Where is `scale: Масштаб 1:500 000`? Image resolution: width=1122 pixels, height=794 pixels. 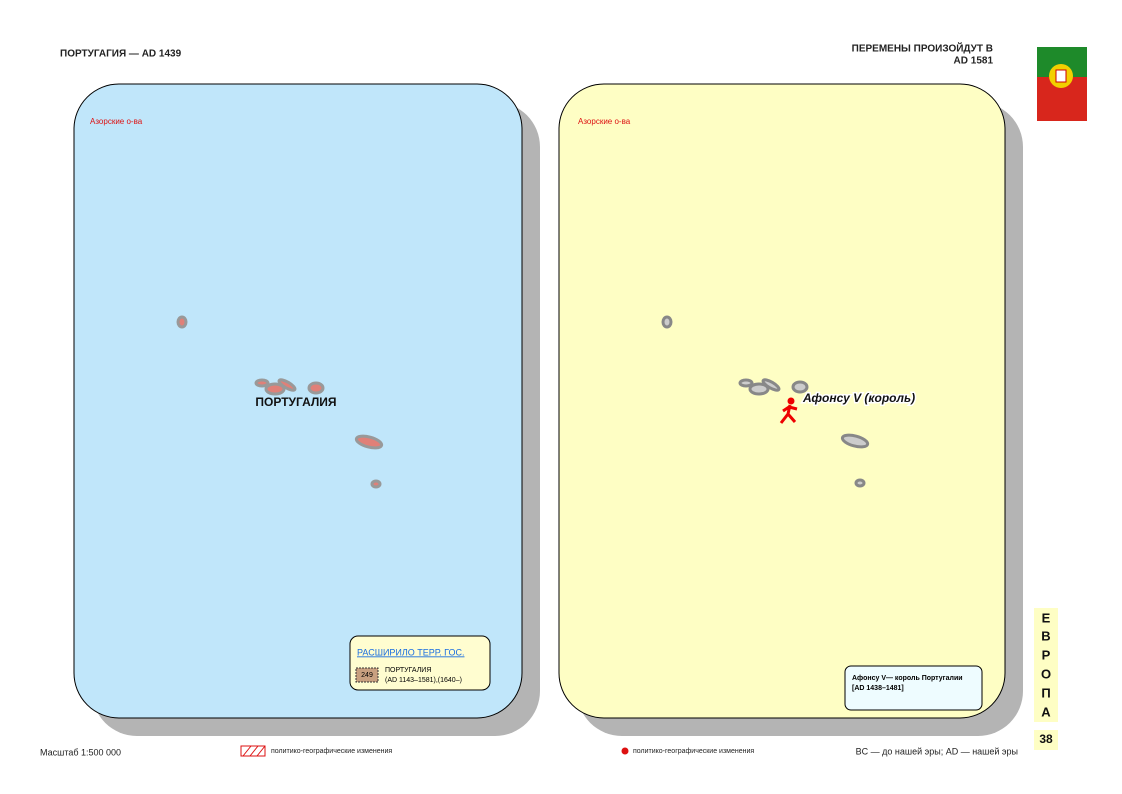
scale: Масштаб 1:500 000 is located at coordinates (80, 752).